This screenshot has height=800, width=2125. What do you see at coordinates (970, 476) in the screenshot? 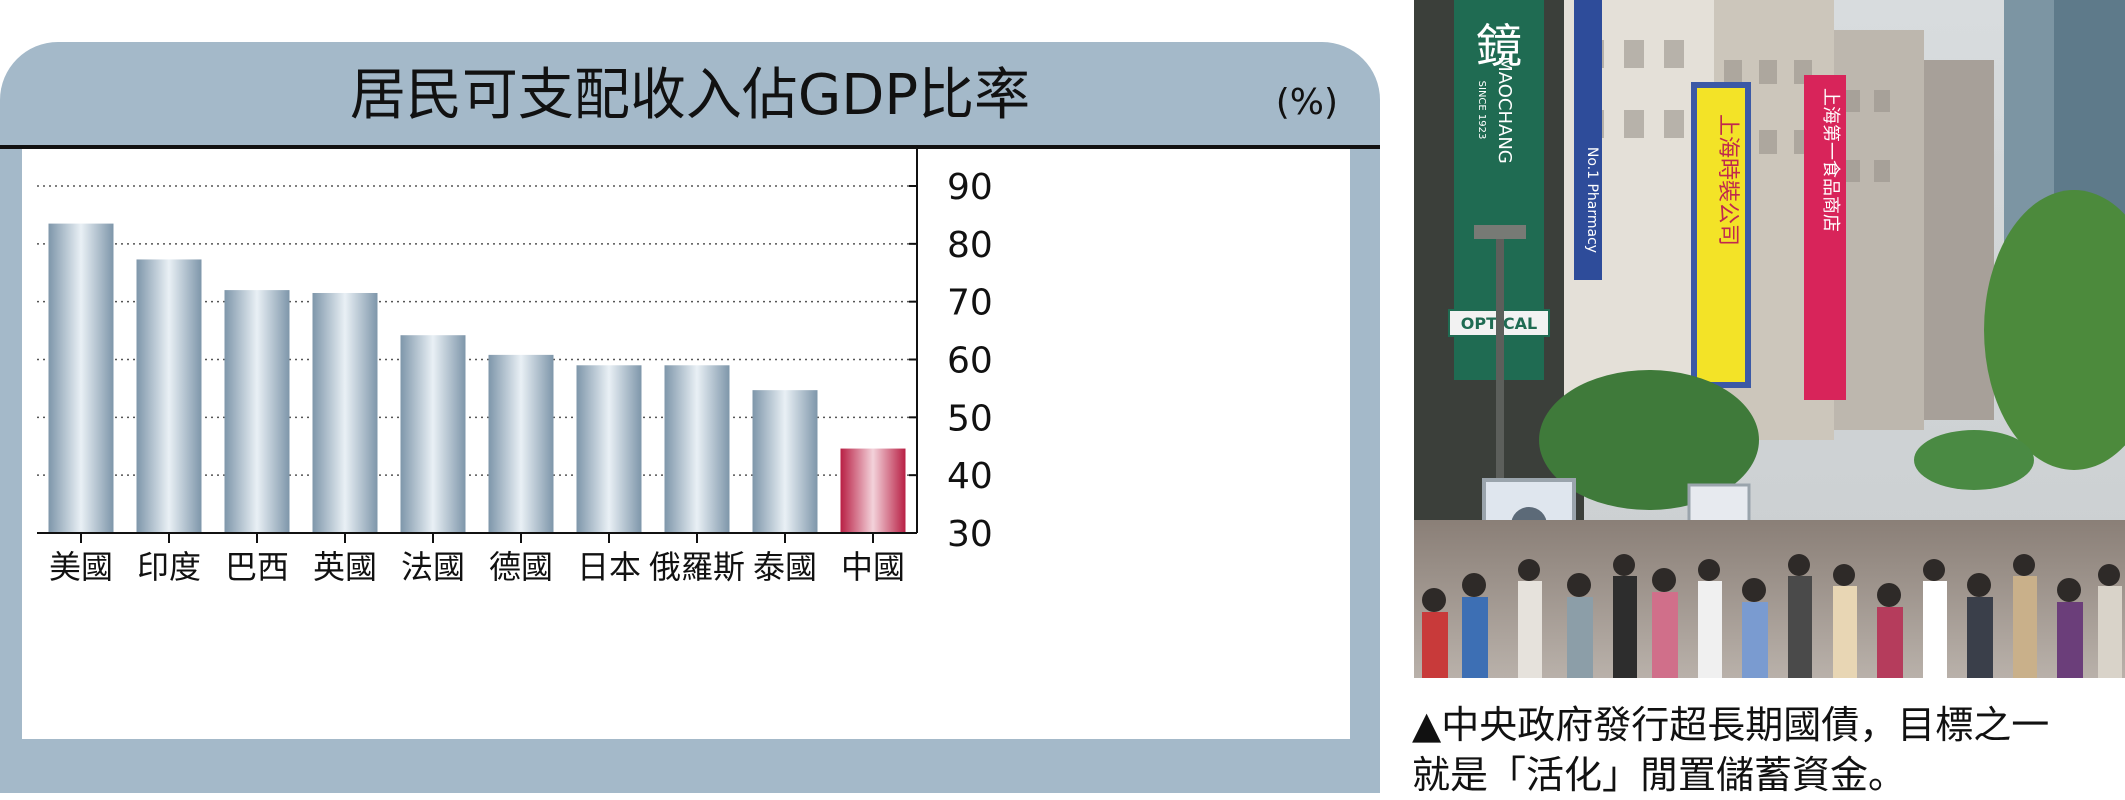
I see `y-tick-label: 40` at bounding box center [970, 476].